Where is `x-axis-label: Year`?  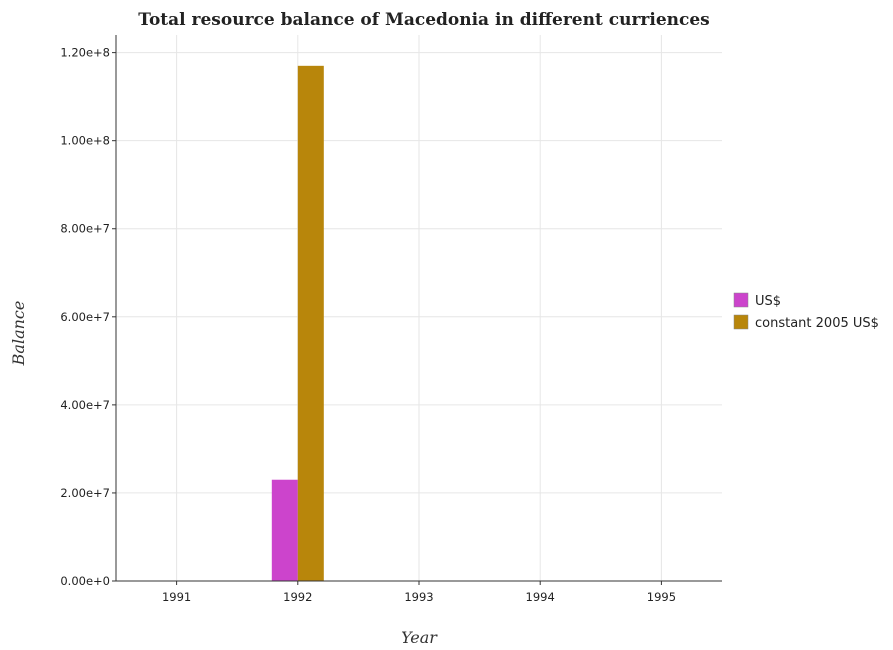 x-axis-label: Year is located at coordinates (419, 637).